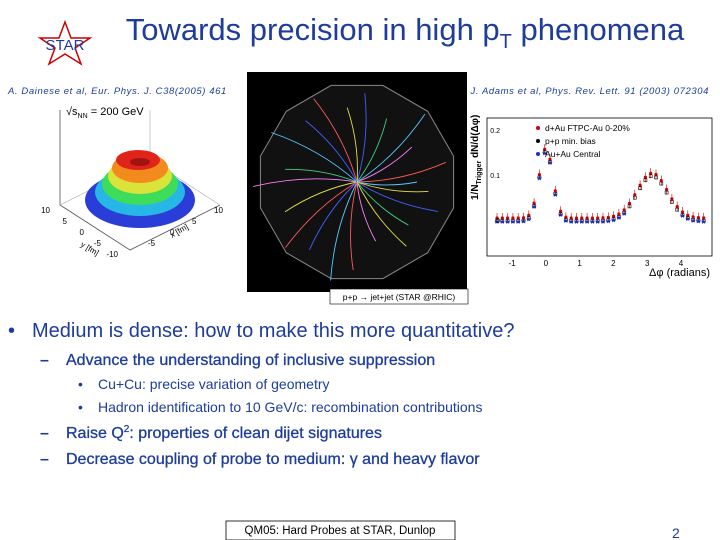 This screenshot has width=720, height=540. I want to click on tick-label: 0.2, so click(495, 131).